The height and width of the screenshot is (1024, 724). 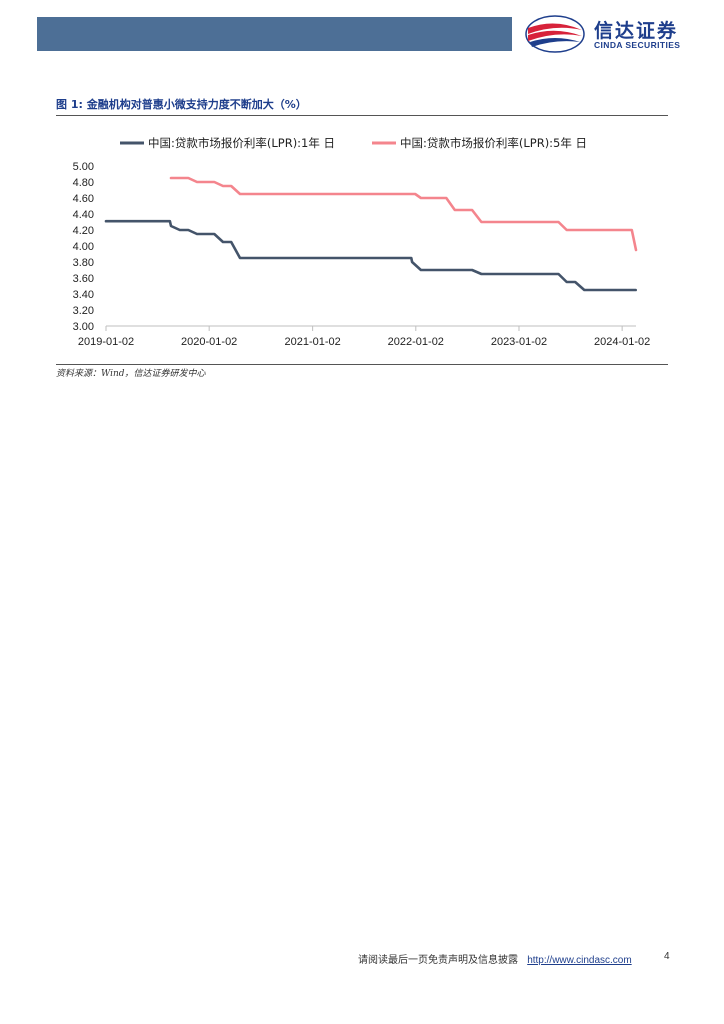 I want to click on footer-disclaimer: 请阅读最后一页免责声明及信息披露, so click(x=438, y=960).